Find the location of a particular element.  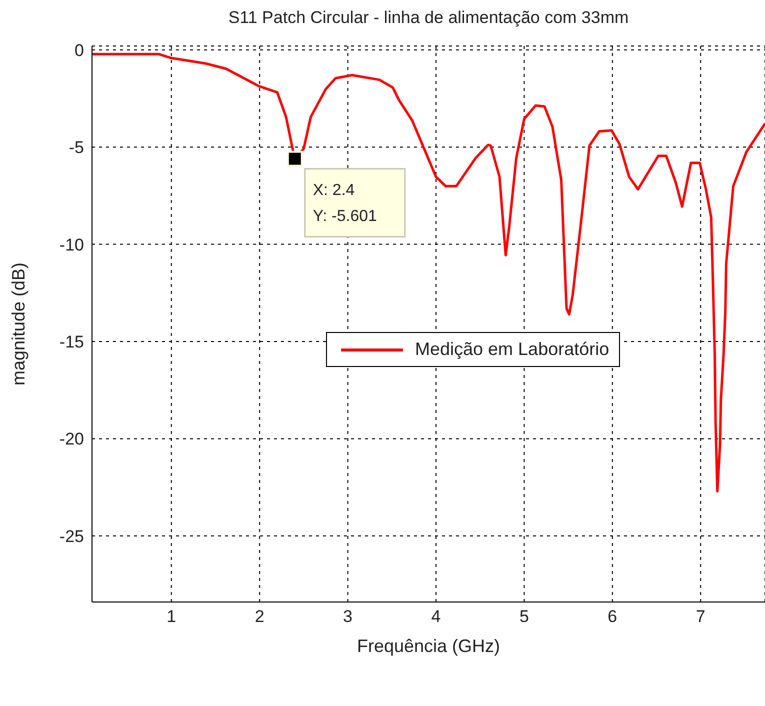

x-tick-label: 4 is located at coordinates (436, 616).